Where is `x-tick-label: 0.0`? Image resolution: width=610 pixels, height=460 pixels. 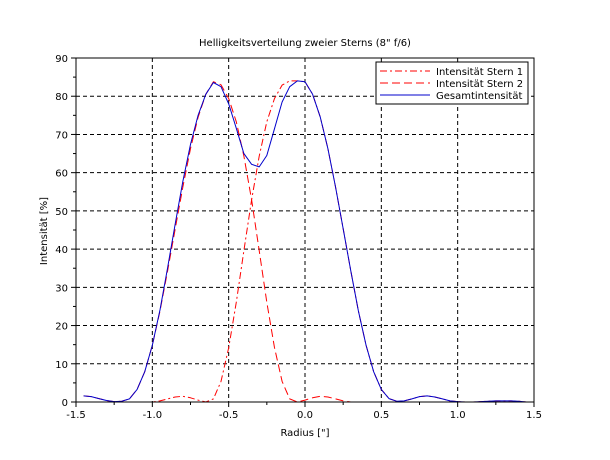
x-tick-label: 0.0 is located at coordinates (305, 415).